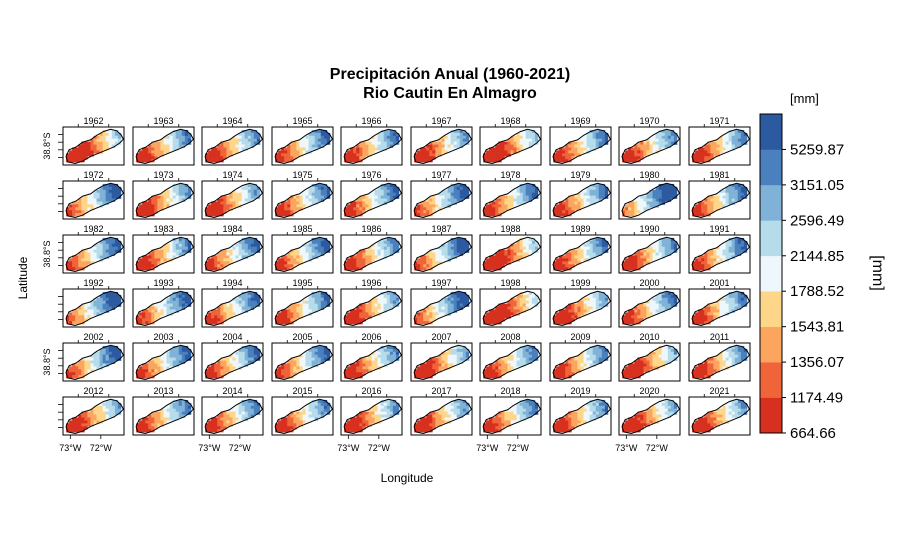  Describe the element at coordinates (163, 391) in the screenshot. I see `panel-label: 2013` at that location.